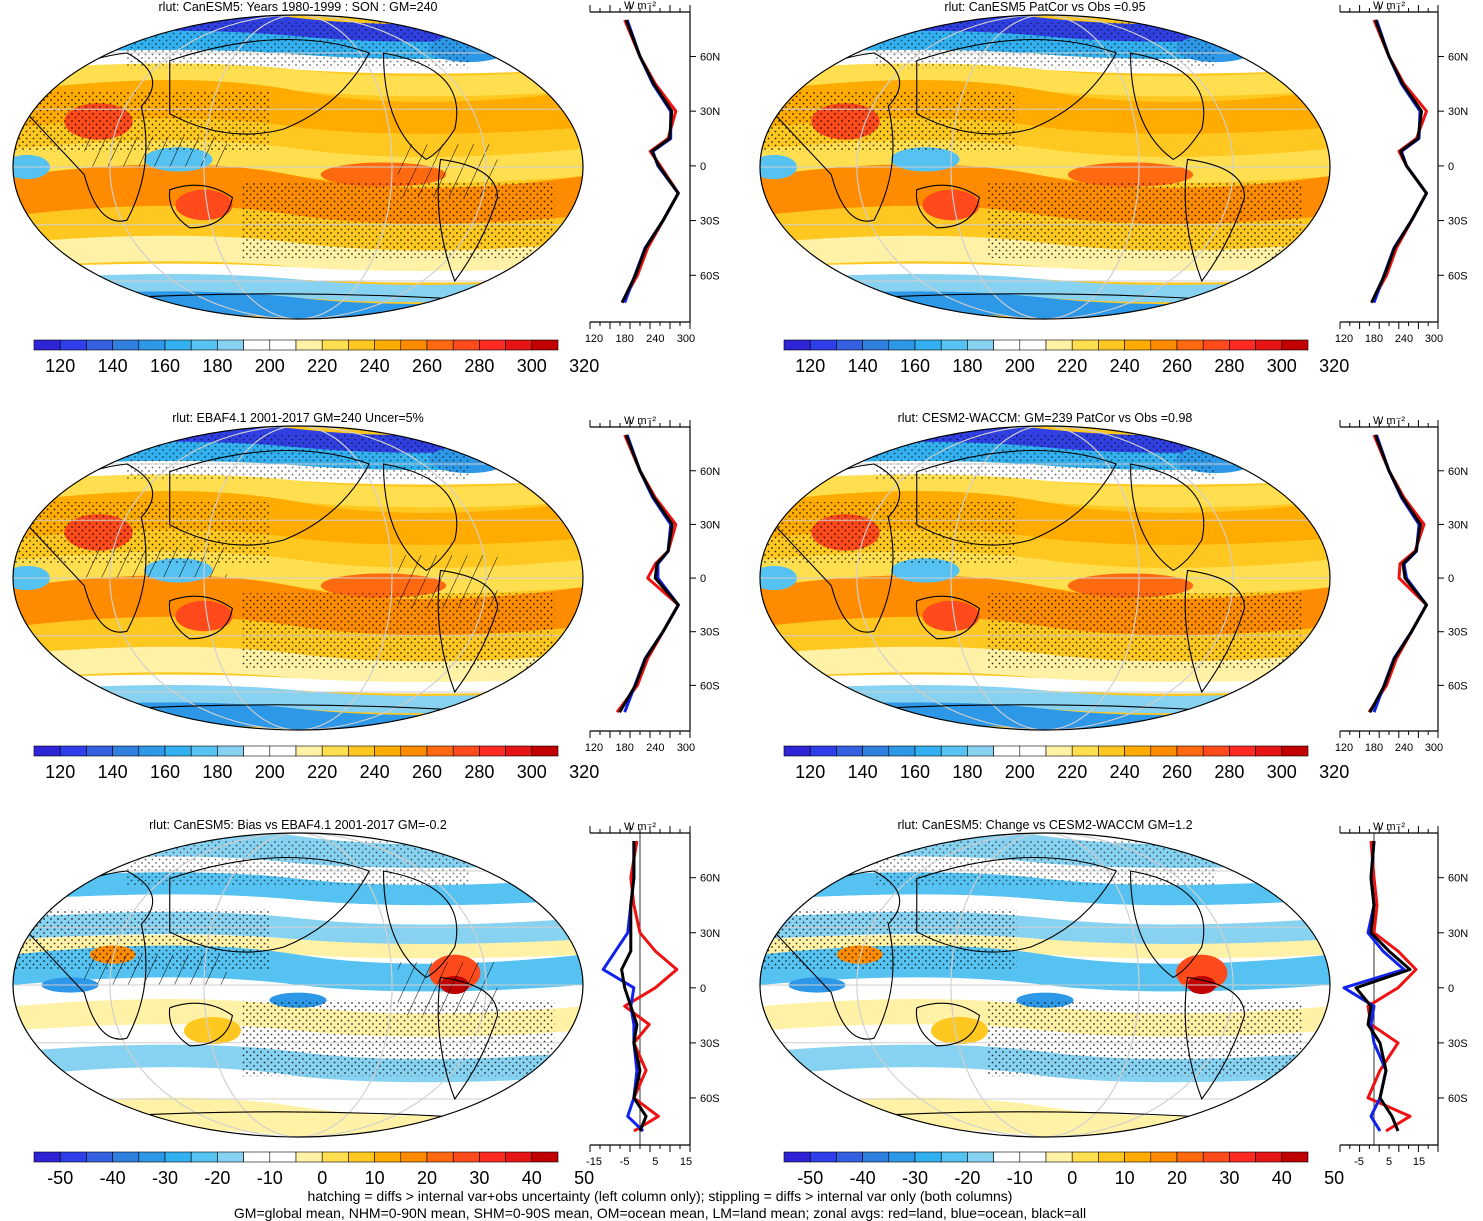 The width and height of the screenshot is (1483, 1221). What do you see at coordinates (1020, 1178) in the screenshot?
I see `colorbar-label: -10` at bounding box center [1020, 1178].